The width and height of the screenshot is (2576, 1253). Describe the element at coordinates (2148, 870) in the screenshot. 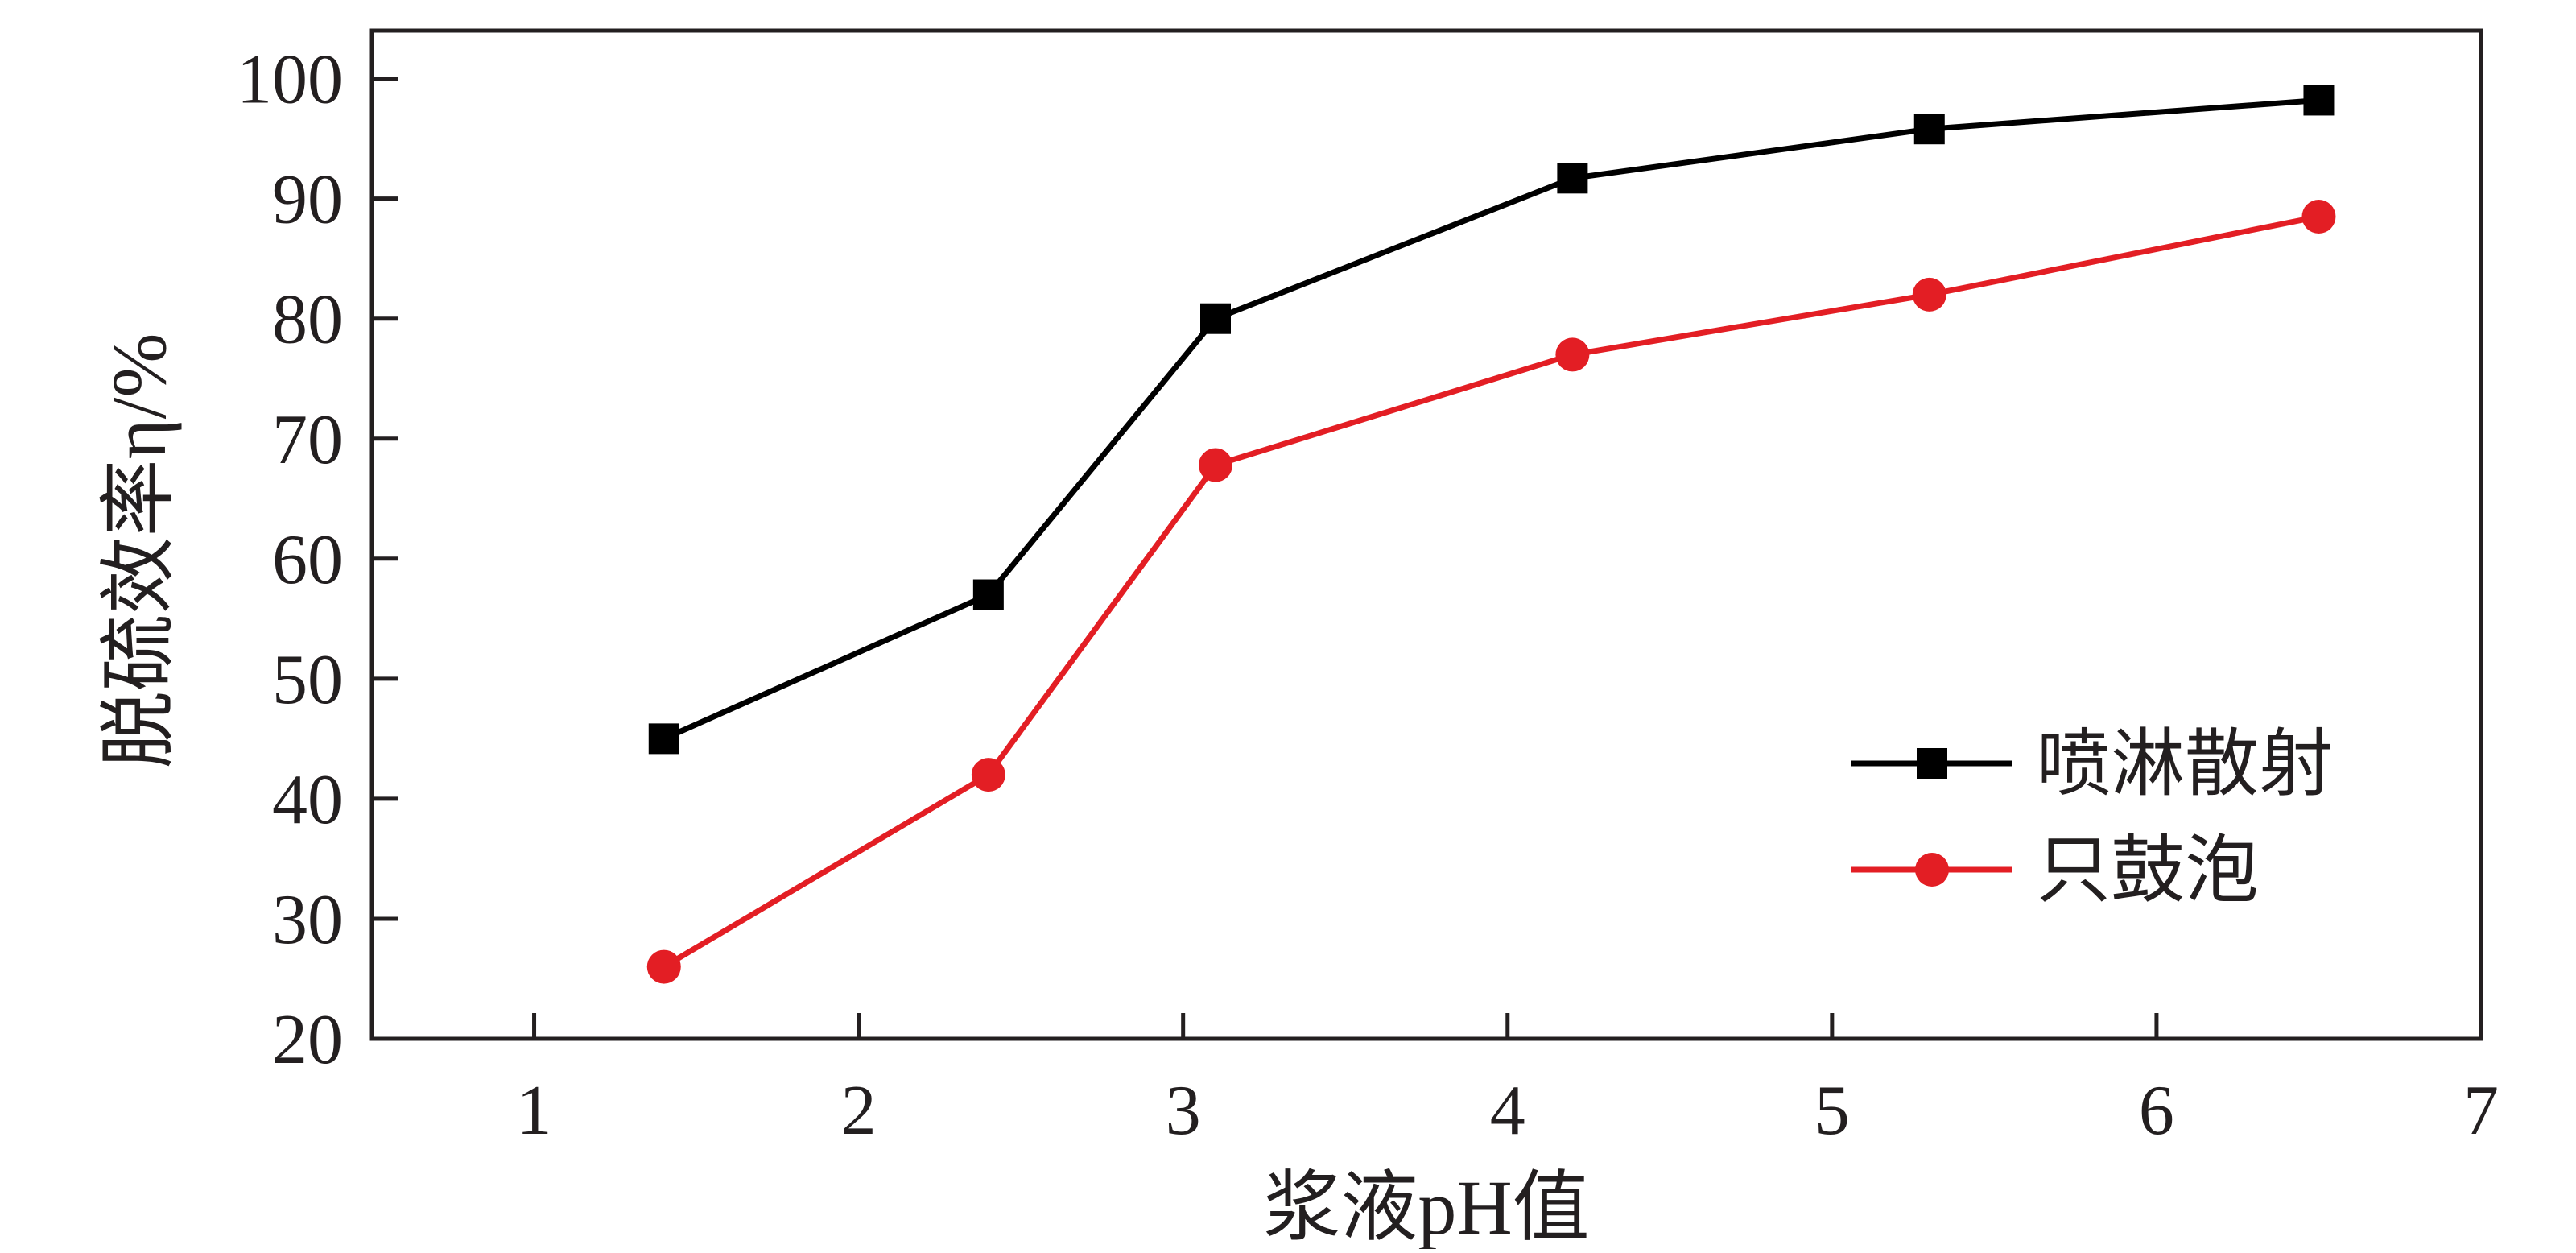

I see `legend-label: 只鼓泡` at that location.